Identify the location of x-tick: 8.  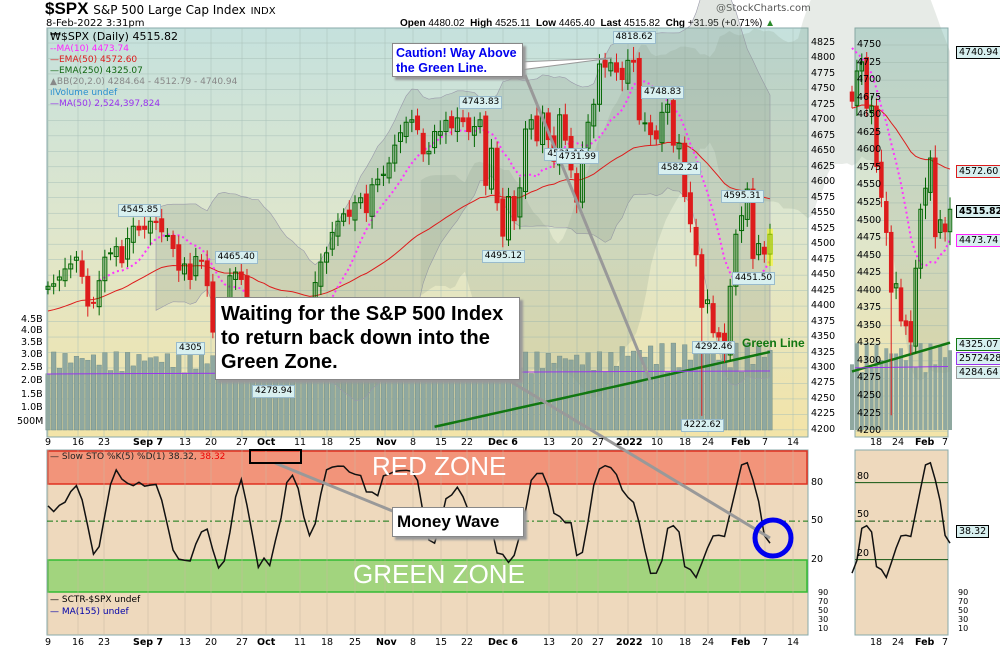
(413, 442).